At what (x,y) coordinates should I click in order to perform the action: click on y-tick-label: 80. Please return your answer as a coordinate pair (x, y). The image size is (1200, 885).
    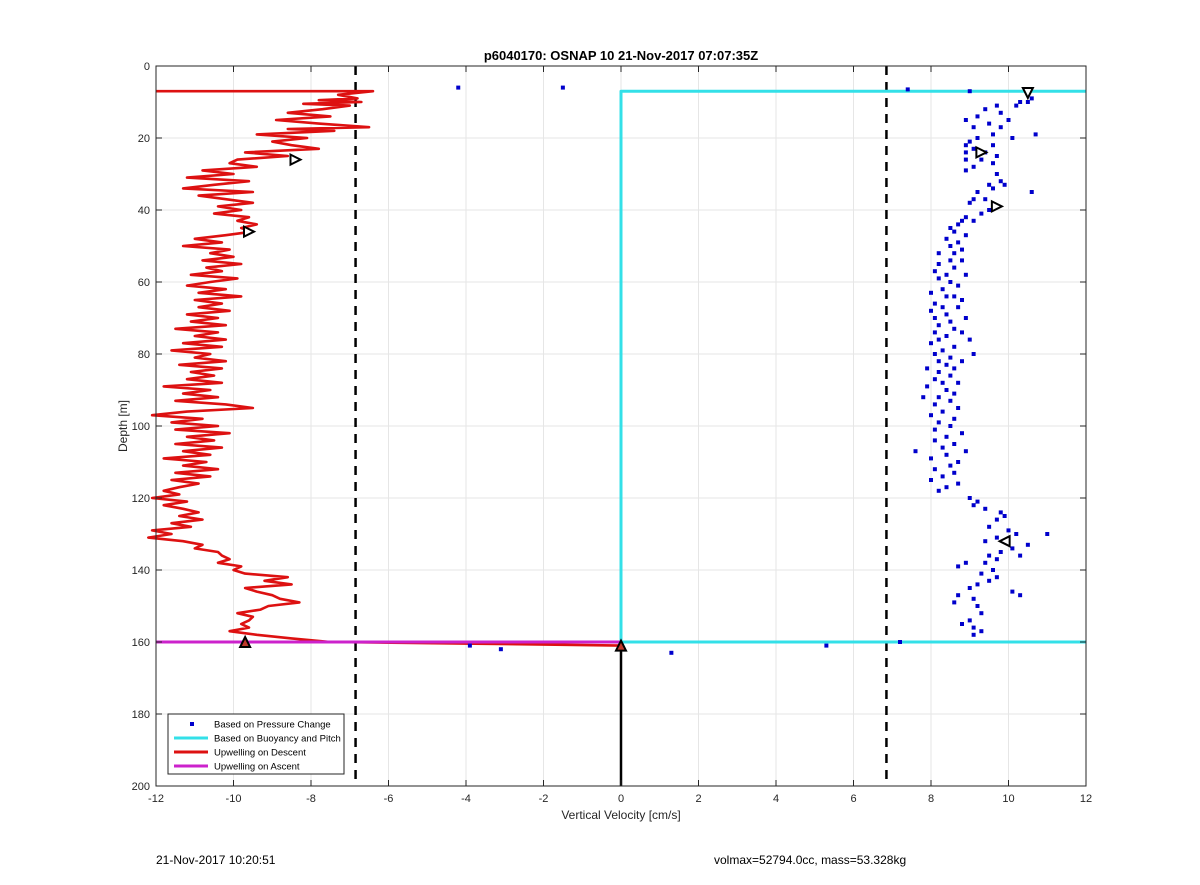
    Looking at the image, I should click on (144, 355).